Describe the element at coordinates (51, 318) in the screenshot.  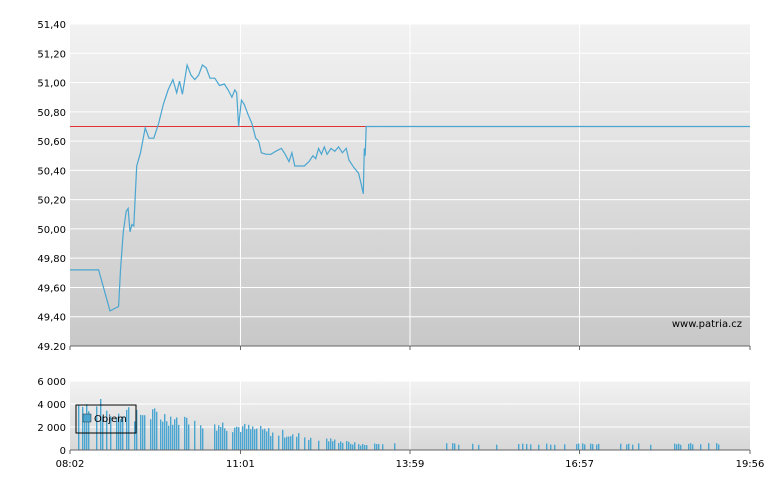
I see `price-y-tick-label: 49,40` at that location.